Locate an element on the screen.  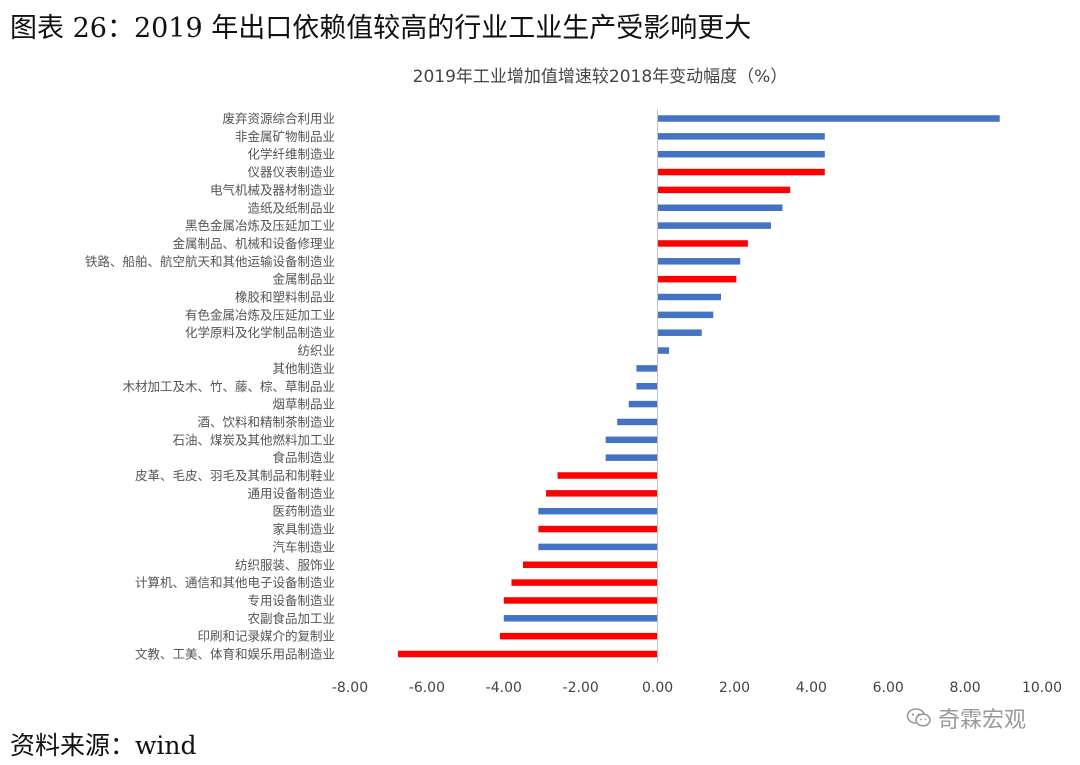
category-label: 金属制品、机械和设备修理业 is located at coordinates (253, 243).